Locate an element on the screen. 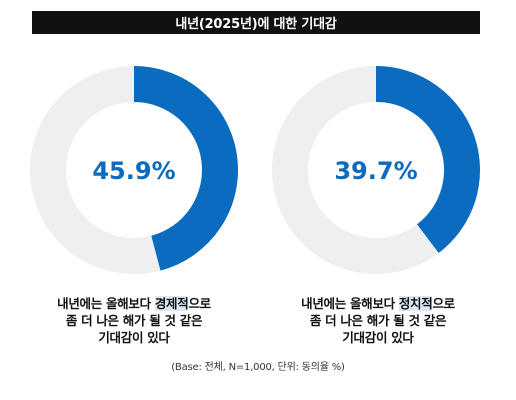  donut-value-label: 45.9% is located at coordinates (133, 171).